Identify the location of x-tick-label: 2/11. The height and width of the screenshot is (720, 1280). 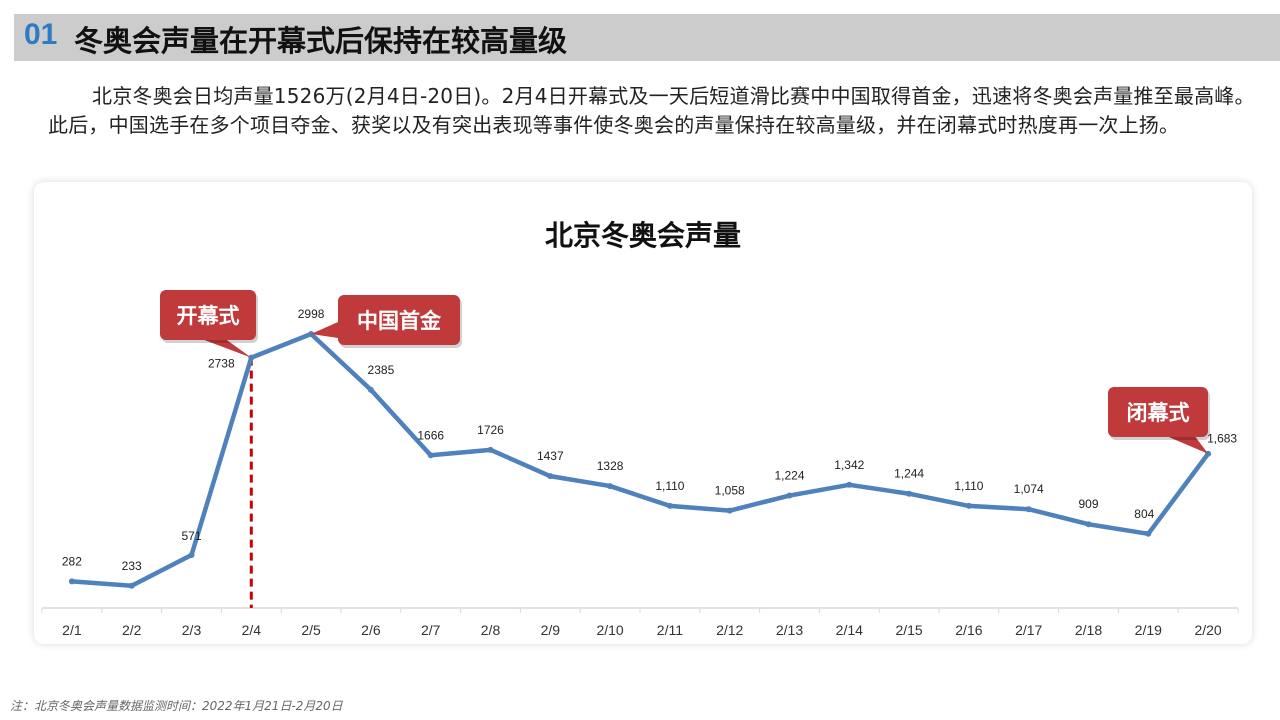
(670, 630).